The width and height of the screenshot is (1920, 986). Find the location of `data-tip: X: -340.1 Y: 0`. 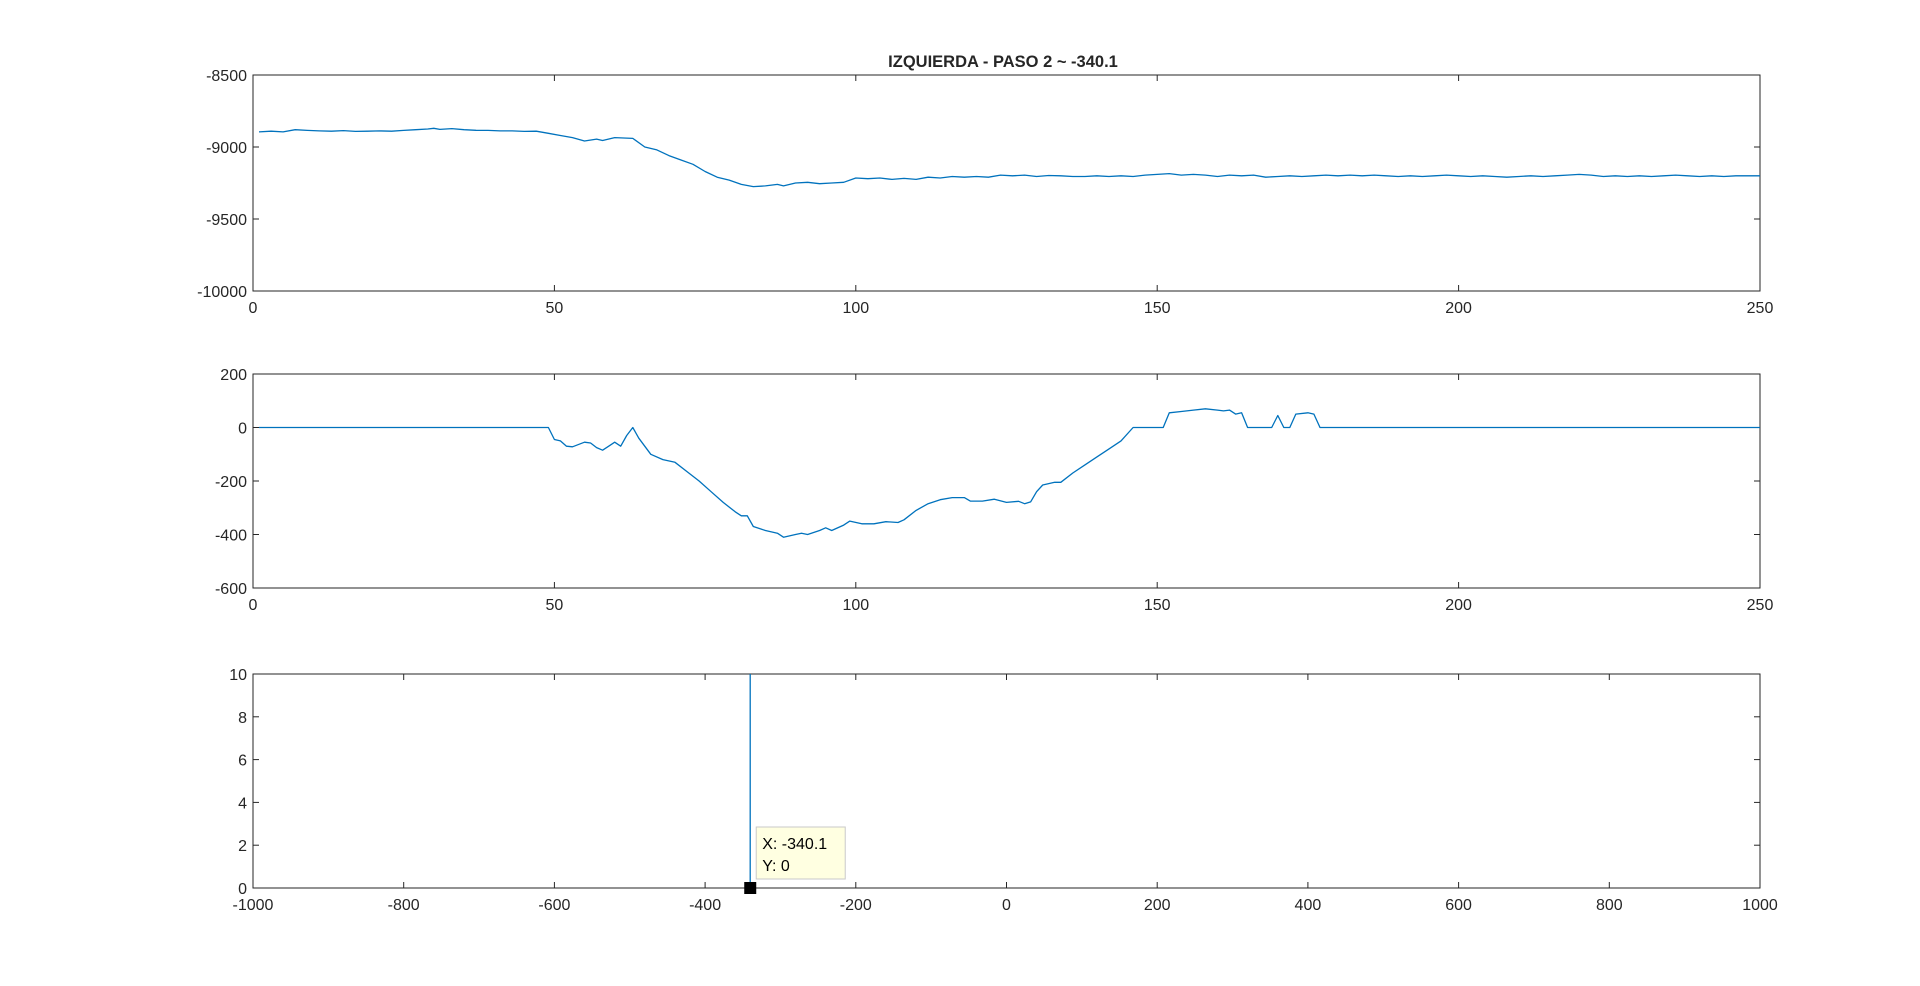

data-tip: X: -340.1 Y: 0 is located at coordinates (800, 853).